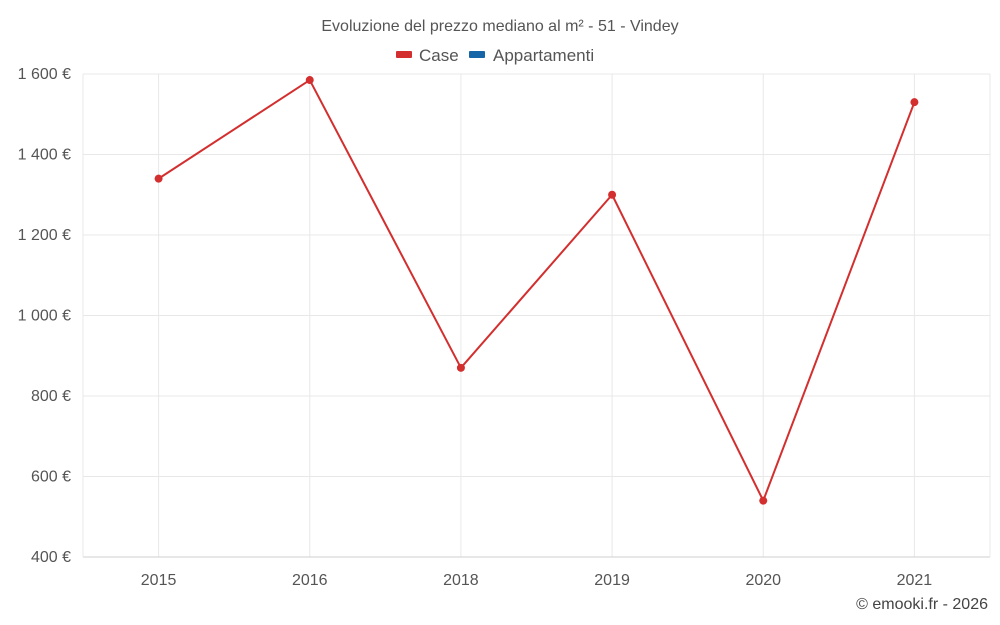  Describe the element at coordinates (310, 580) in the screenshot. I see `x-tick-label: 2016` at that location.